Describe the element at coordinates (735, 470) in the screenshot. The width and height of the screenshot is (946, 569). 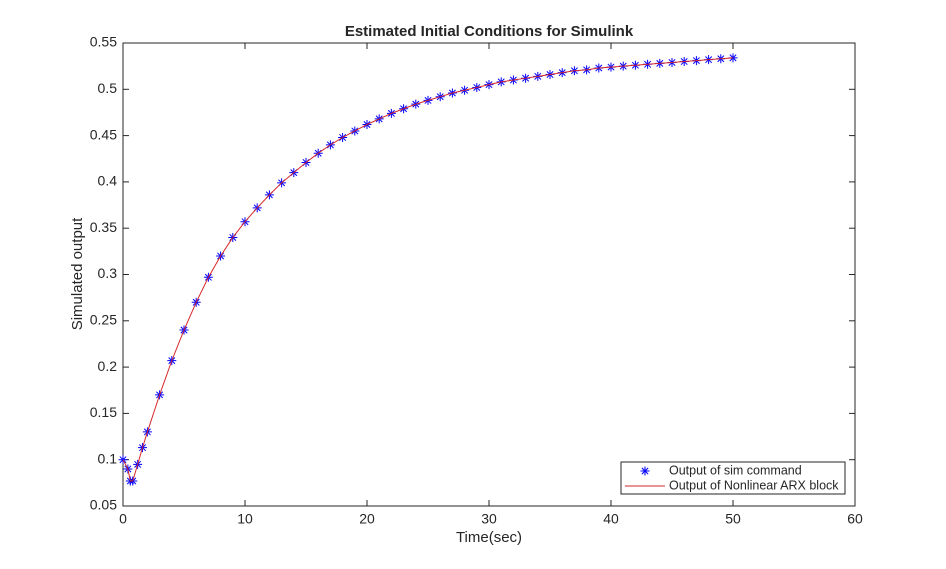
I see `legend-label: Output of sim command` at that location.